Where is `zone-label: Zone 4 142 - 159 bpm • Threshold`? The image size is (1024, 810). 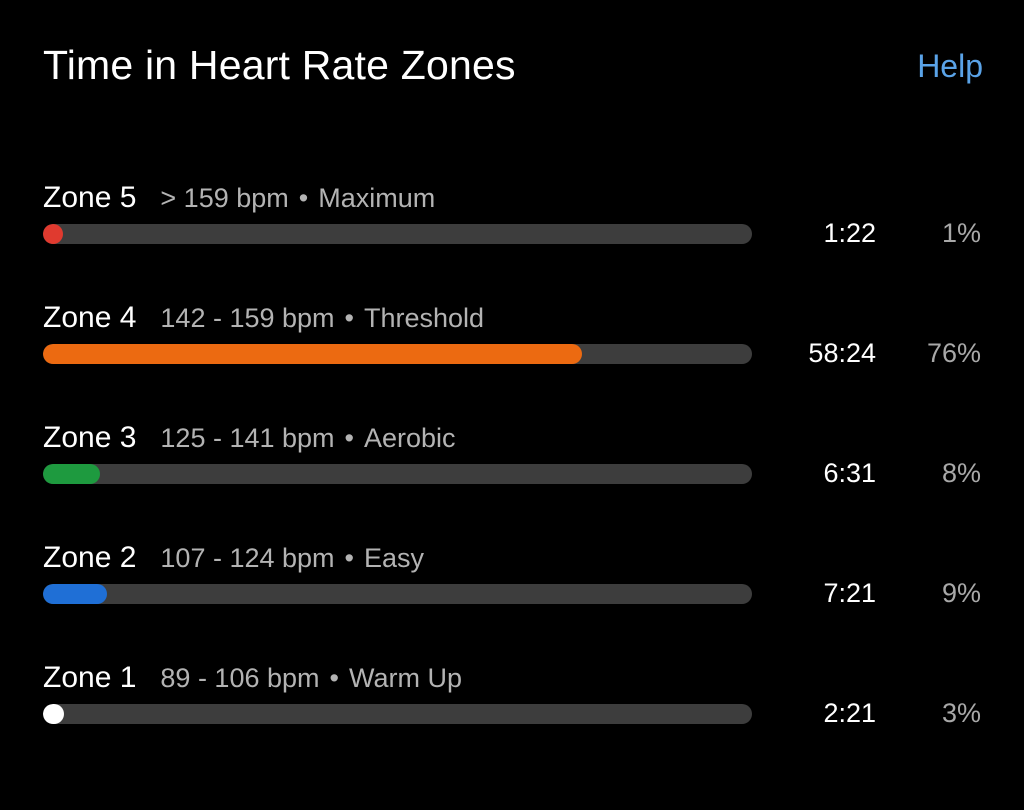 zone-label: Zone 4 142 - 159 bpm • Threshold is located at coordinates (263, 320).